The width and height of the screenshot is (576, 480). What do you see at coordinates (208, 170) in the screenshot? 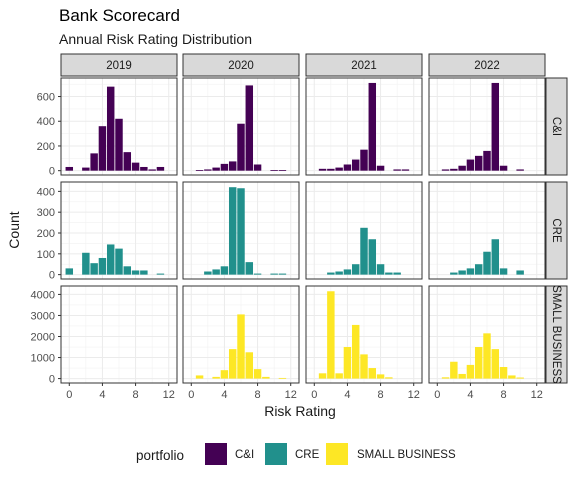
I see `bar-ci-2020-r2` at bounding box center [208, 170].